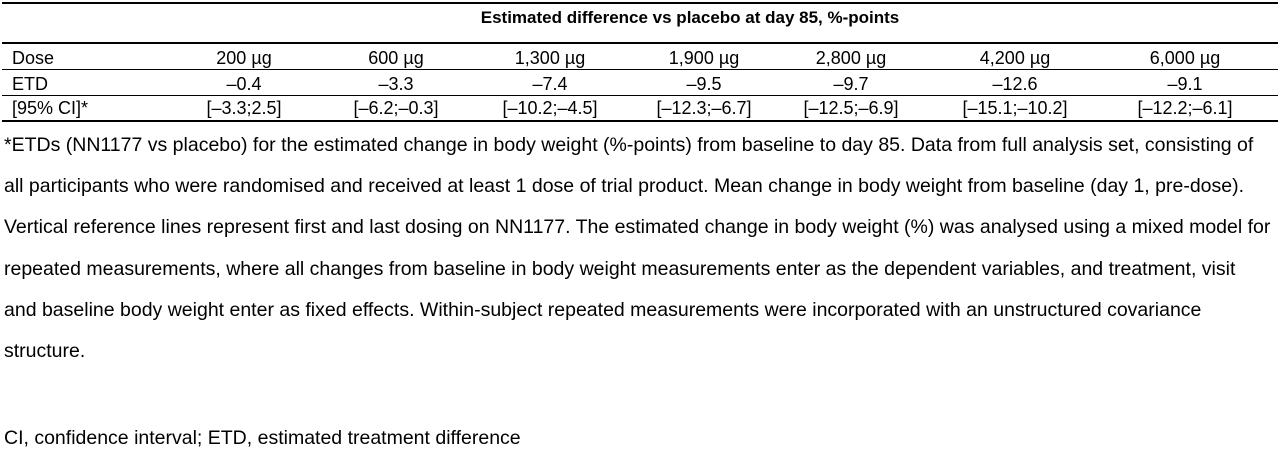 The image size is (1280, 459). What do you see at coordinates (244, 108) in the screenshot?
I see `ci-cell: [–3.3;2.5]` at bounding box center [244, 108].